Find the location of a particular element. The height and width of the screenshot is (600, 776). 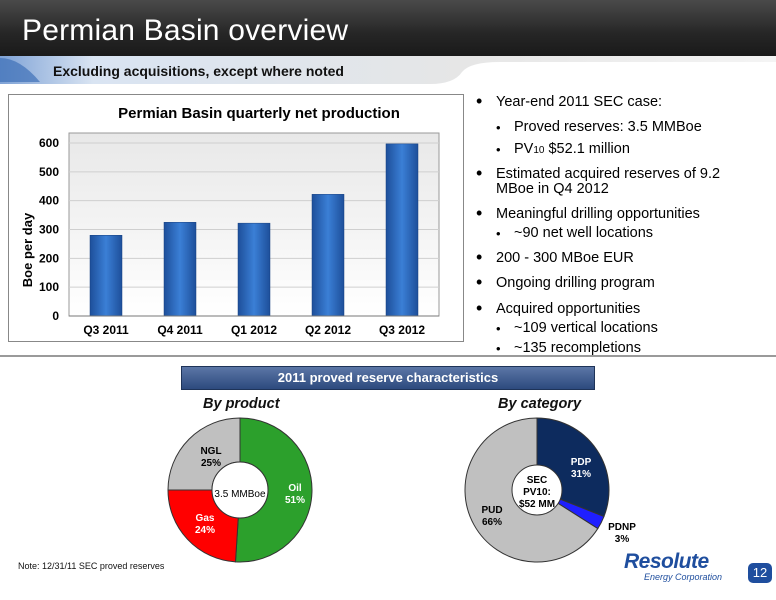

pdnp-label-name: PDNP is located at coordinates (622, 527).